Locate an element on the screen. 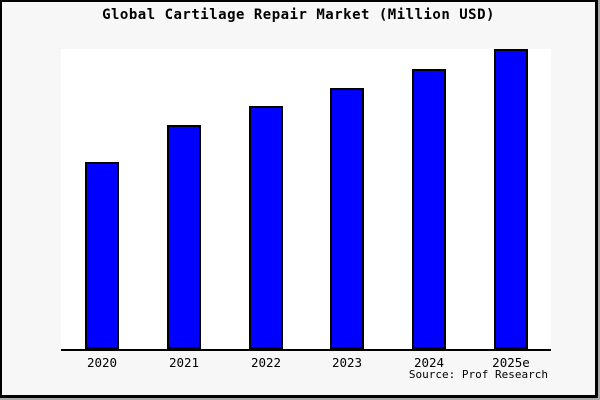 Image resolution: width=600 pixels, height=400 pixels. x-tick-label-2023: 2023 is located at coordinates (347, 362).